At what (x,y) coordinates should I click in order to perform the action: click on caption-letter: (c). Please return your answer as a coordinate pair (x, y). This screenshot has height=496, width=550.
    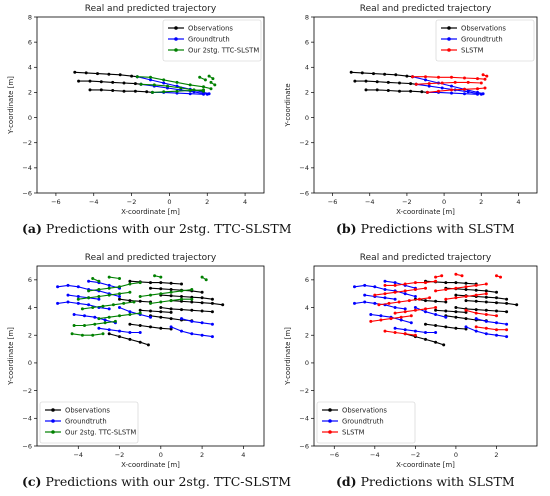
    Looking at the image, I should click on (32, 481).